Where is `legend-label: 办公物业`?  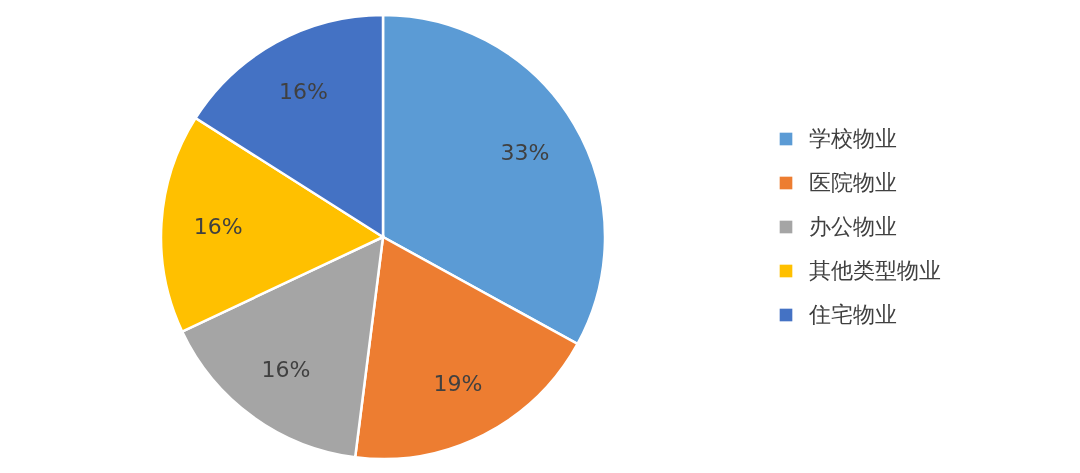
legend-label: 办公物业 is located at coordinates (853, 226).